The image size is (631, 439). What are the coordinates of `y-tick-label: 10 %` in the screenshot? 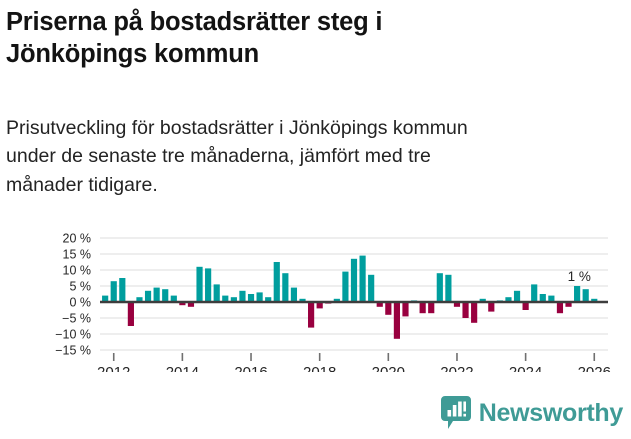 It's located at (77, 271).